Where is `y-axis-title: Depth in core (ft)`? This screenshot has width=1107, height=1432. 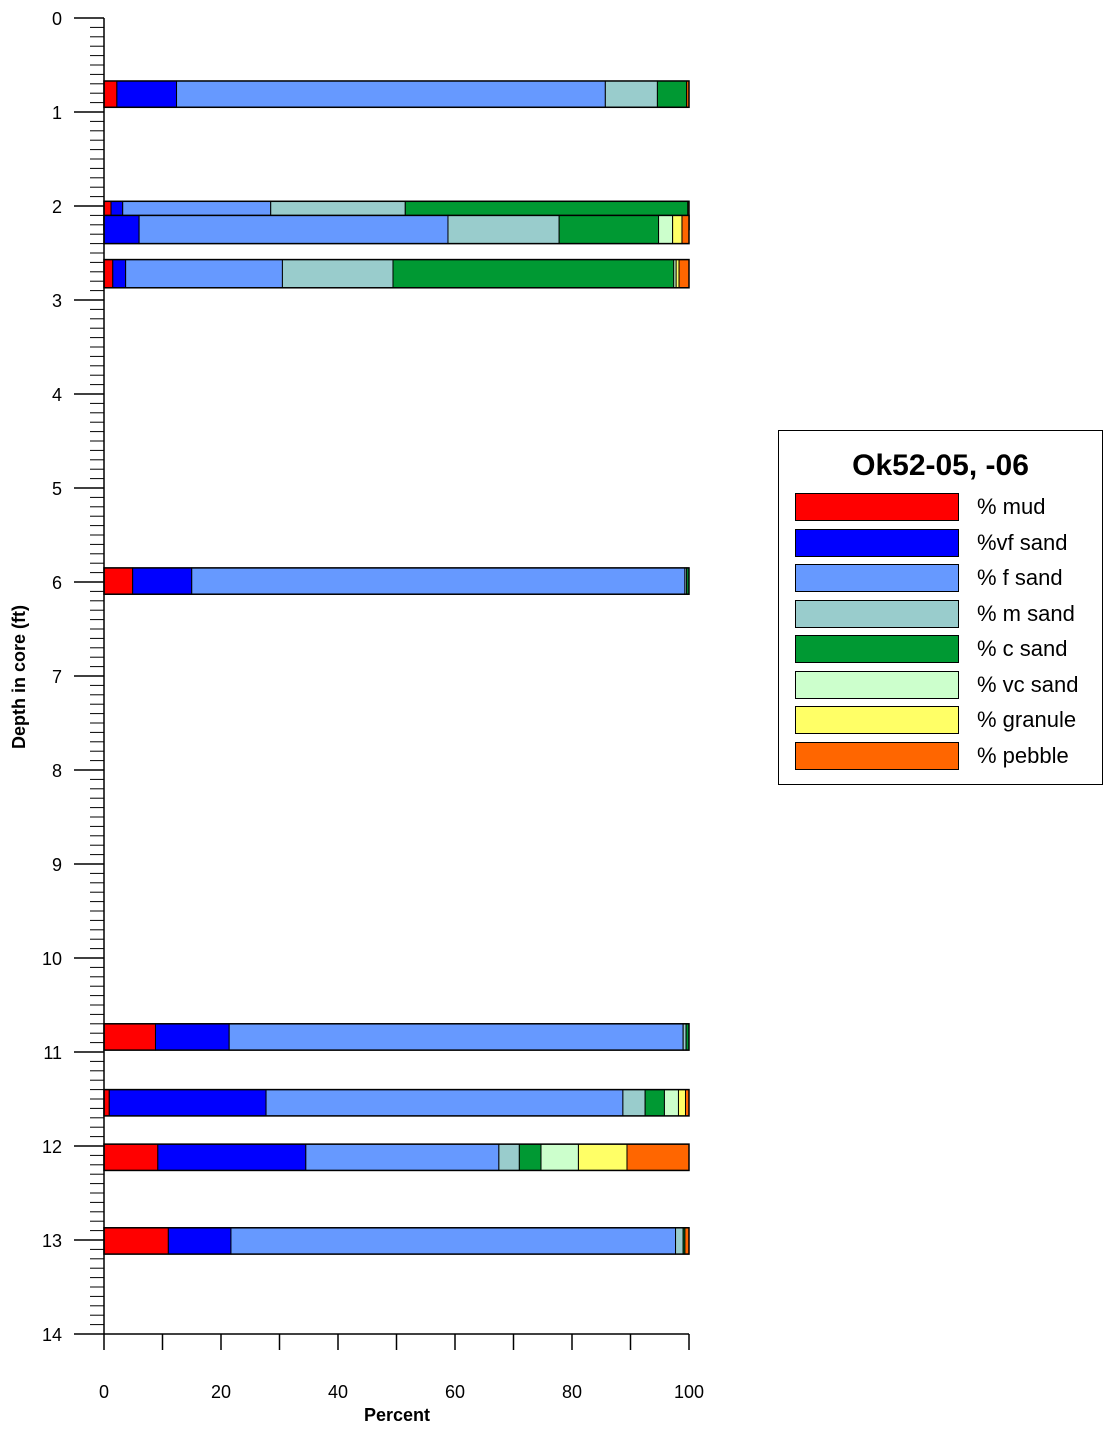 y-axis-title: Depth in core (ft) is located at coordinates (19, 677).